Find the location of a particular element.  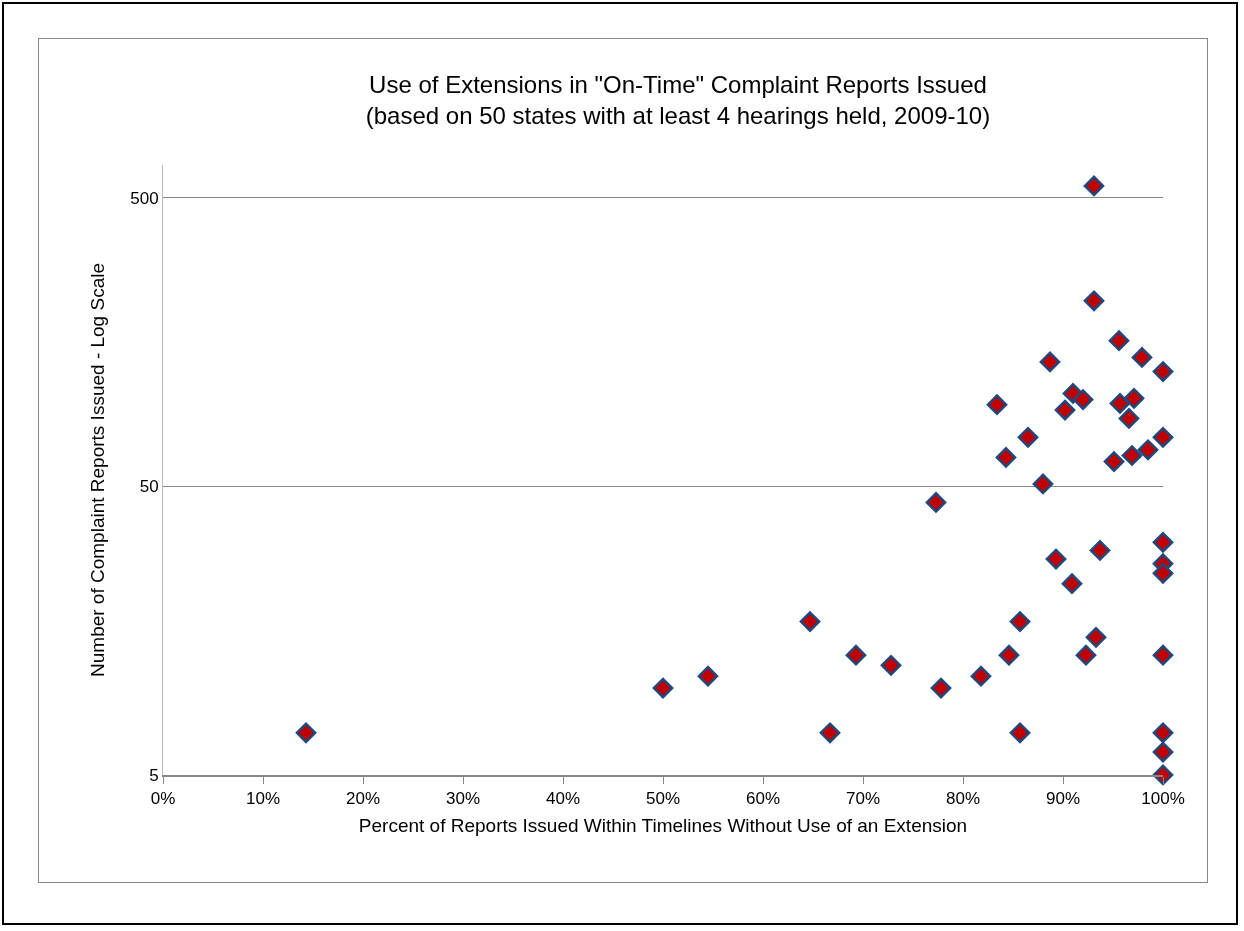

y-tick-label: 500 is located at coordinates (144, 198).